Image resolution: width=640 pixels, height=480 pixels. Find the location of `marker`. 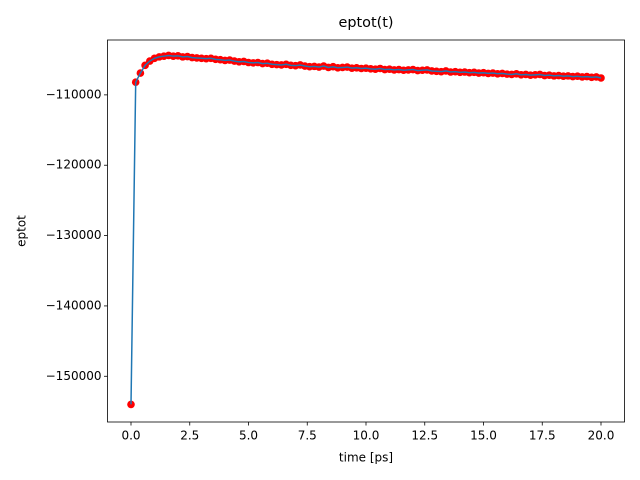

marker is located at coordinates (131, 404).